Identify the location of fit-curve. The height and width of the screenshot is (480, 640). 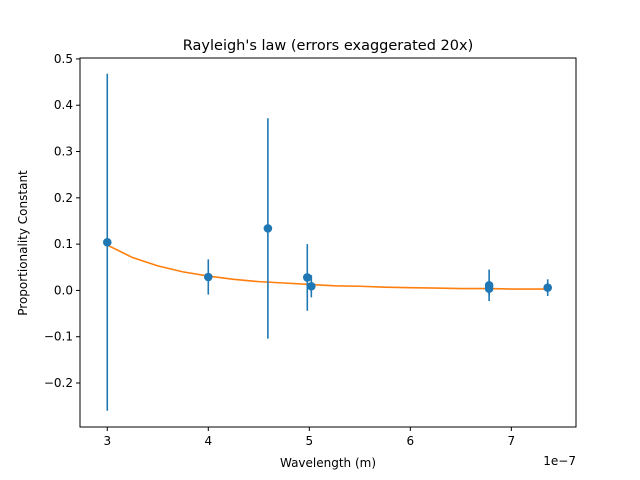
(327, 267).